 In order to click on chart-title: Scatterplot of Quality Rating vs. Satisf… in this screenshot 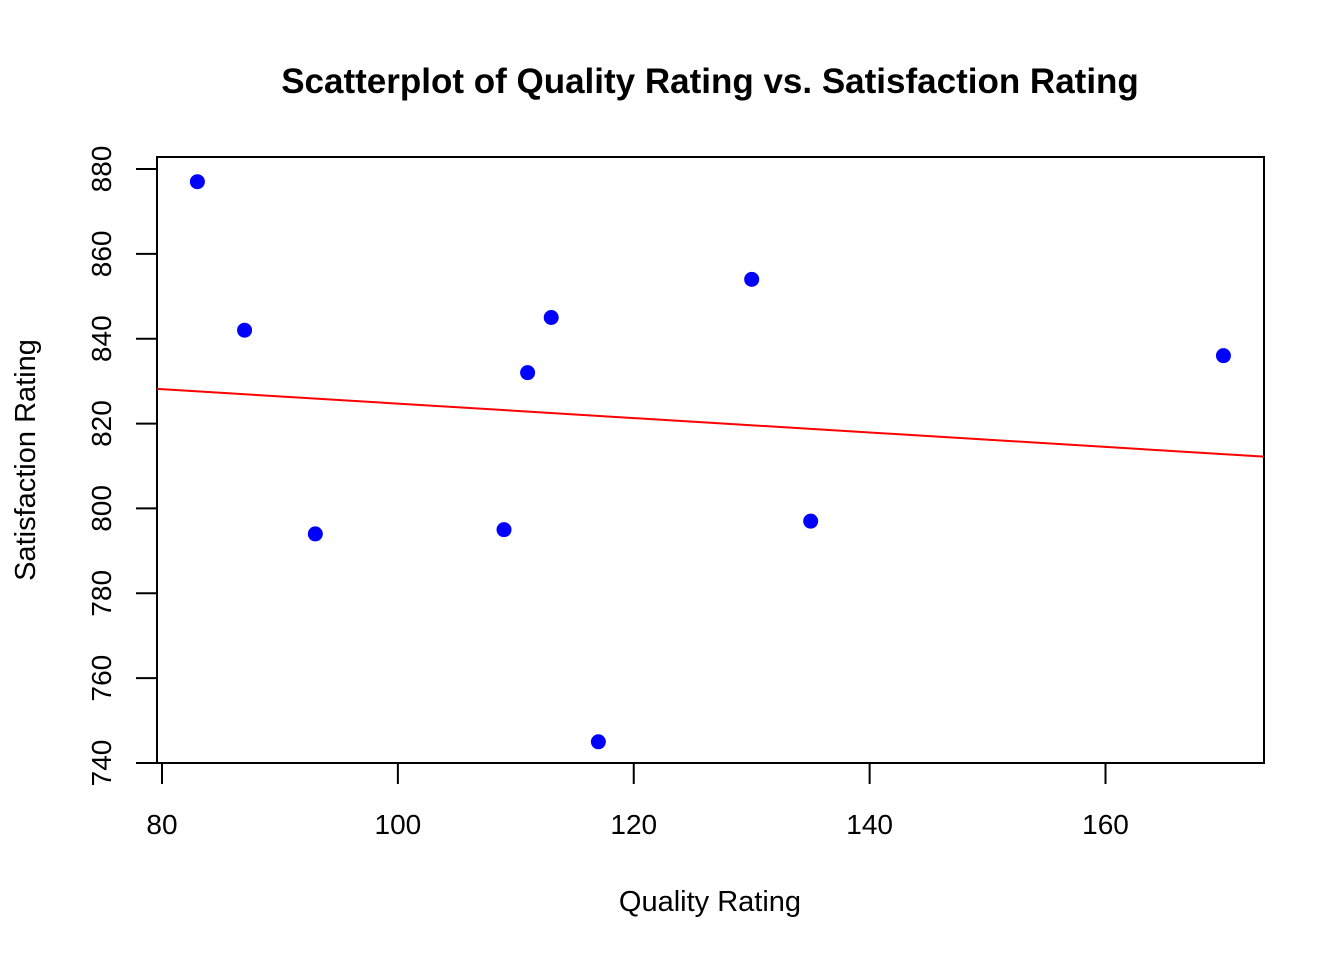, I will do `click(710, 81)`.